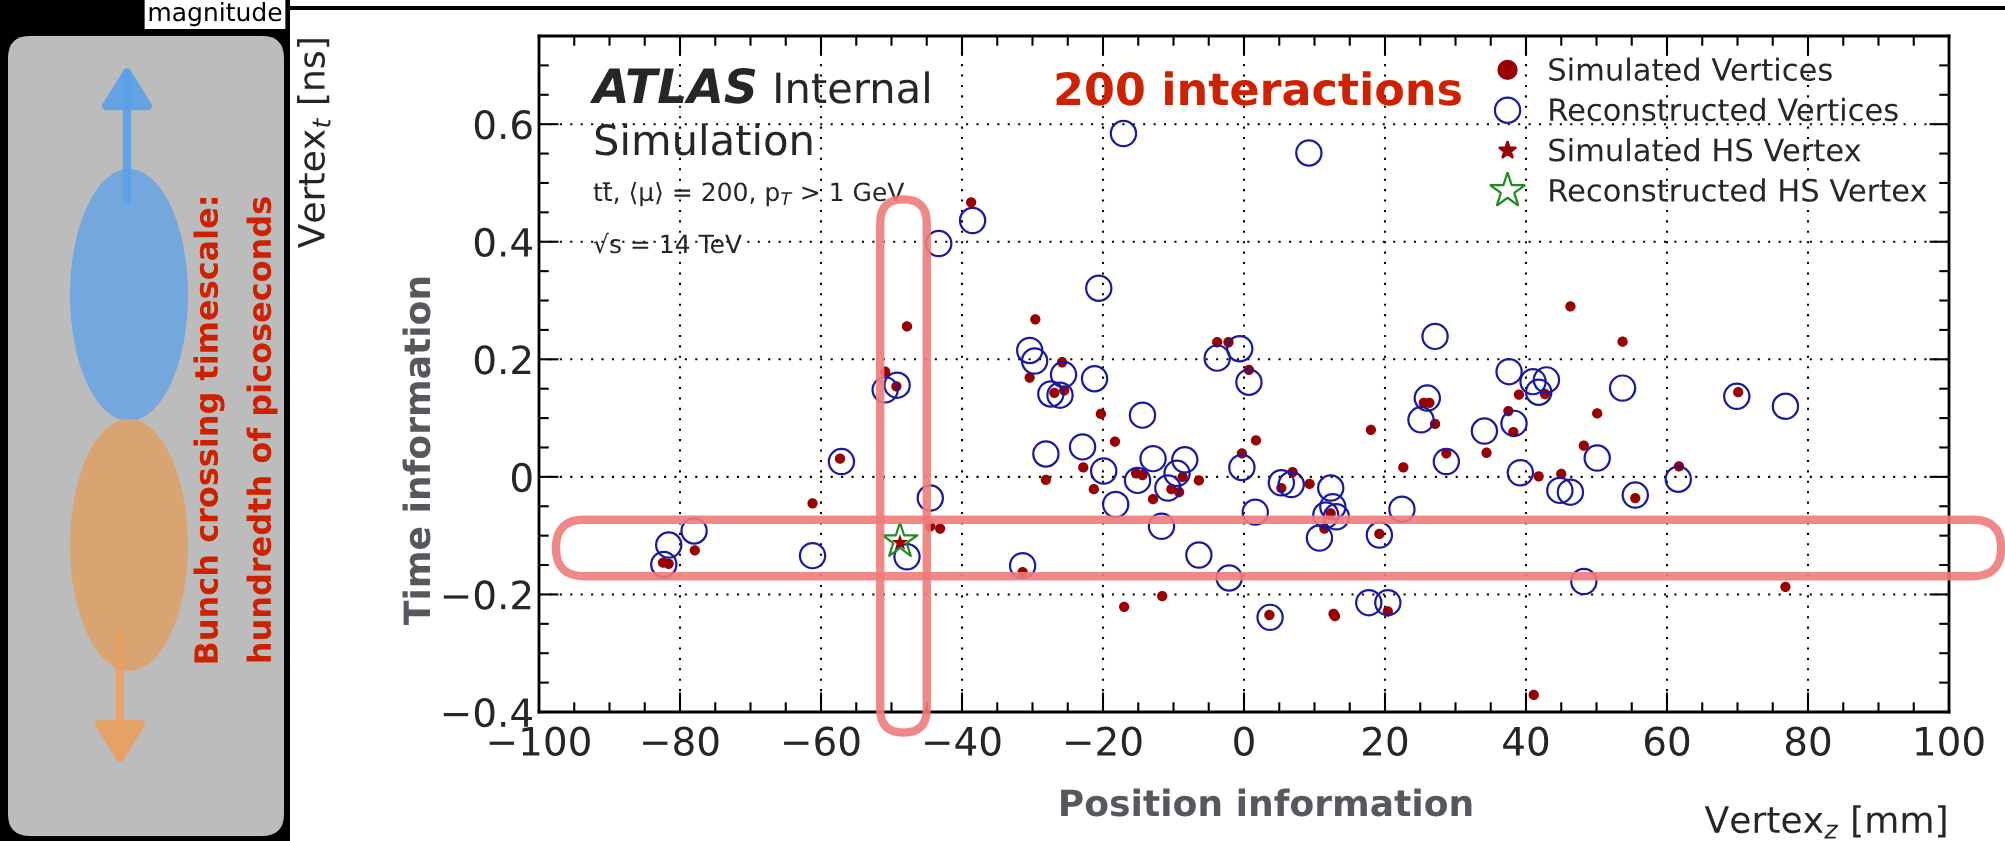  I want to click on text: Position information, so click(1266, 802).